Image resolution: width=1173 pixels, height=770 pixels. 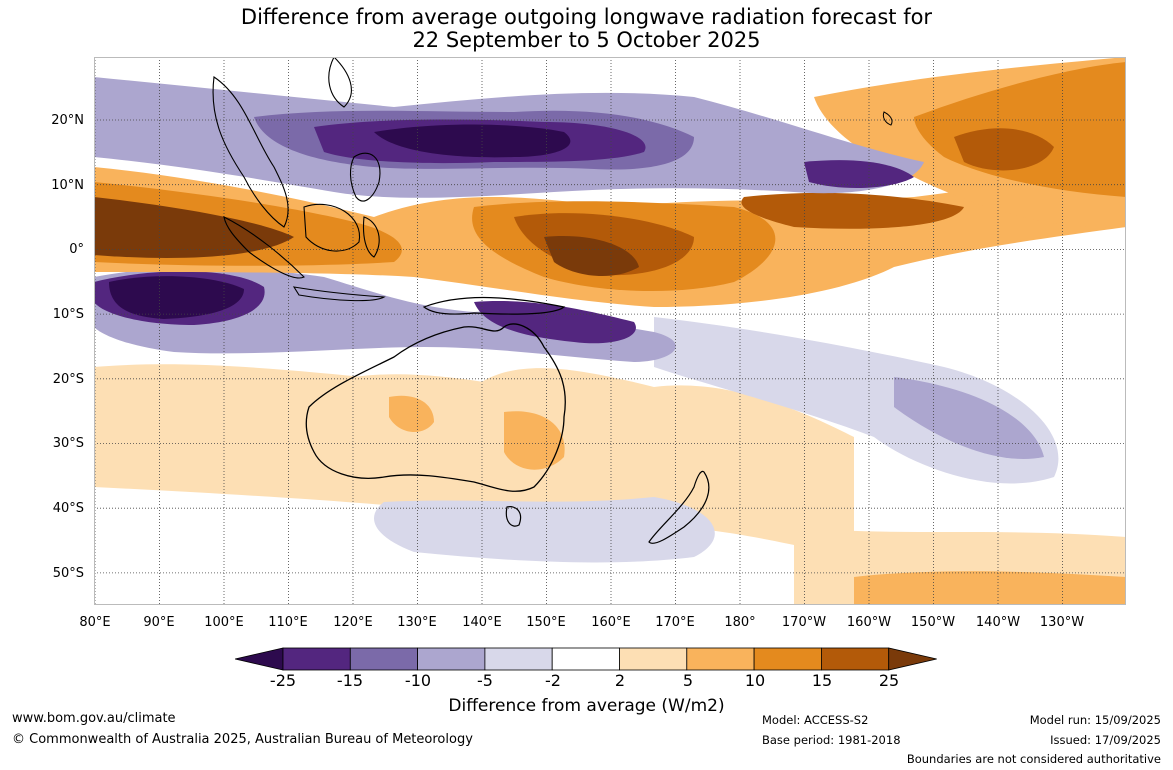 What do you see at coordinates (350, 680) in the screenshot?
I see `colorbar-tick: -15` at bounding box center [350, 680].